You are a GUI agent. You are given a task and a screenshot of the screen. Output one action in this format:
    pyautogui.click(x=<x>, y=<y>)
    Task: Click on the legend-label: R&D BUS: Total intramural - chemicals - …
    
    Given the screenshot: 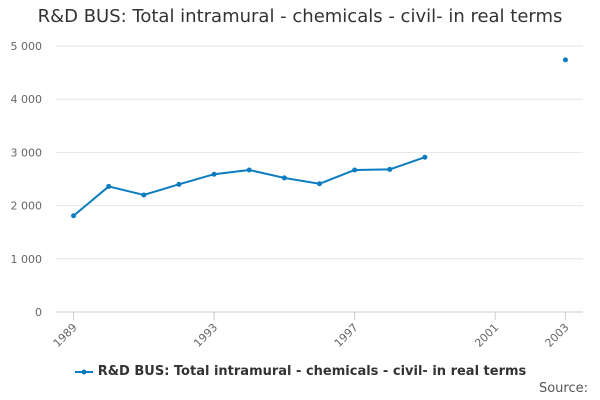 What is the action you would take?
    pyautogui.click(x=312, y=371)
    